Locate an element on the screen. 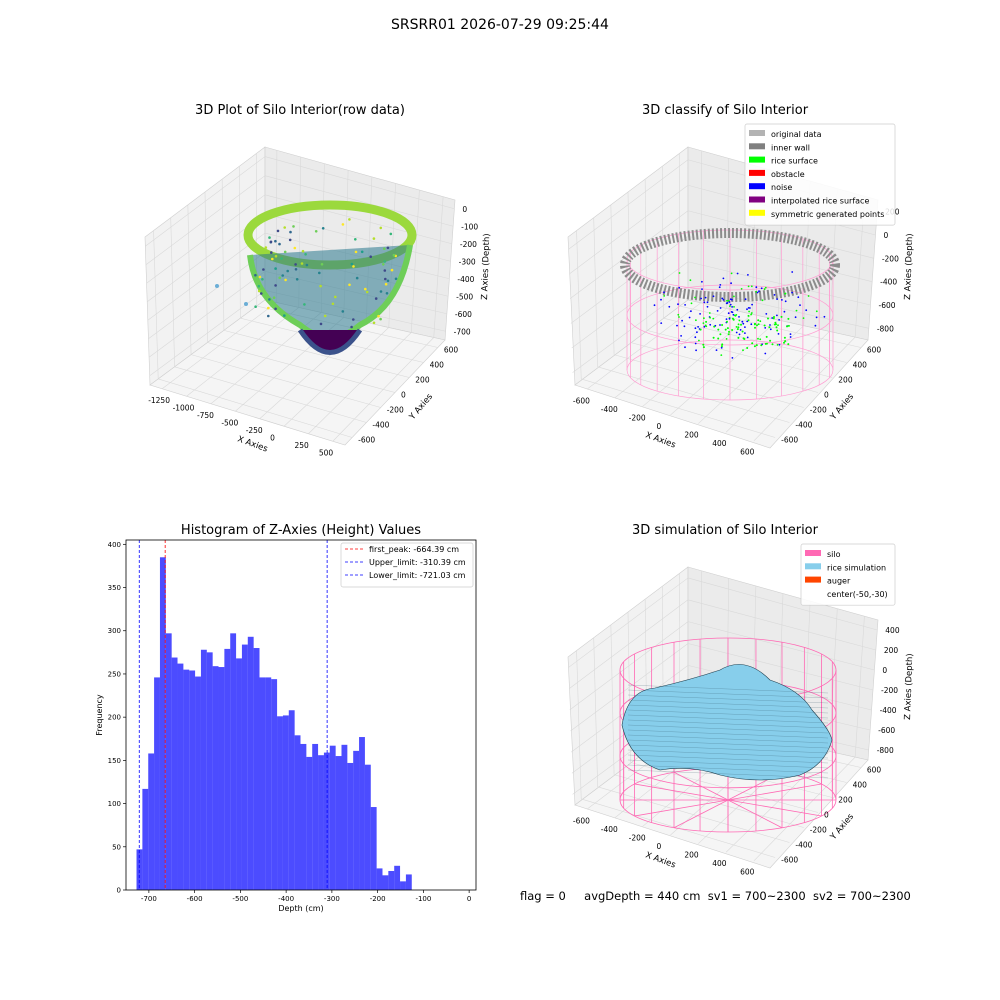  x-tick-label: -1250 is located at coordinates (159, 400).